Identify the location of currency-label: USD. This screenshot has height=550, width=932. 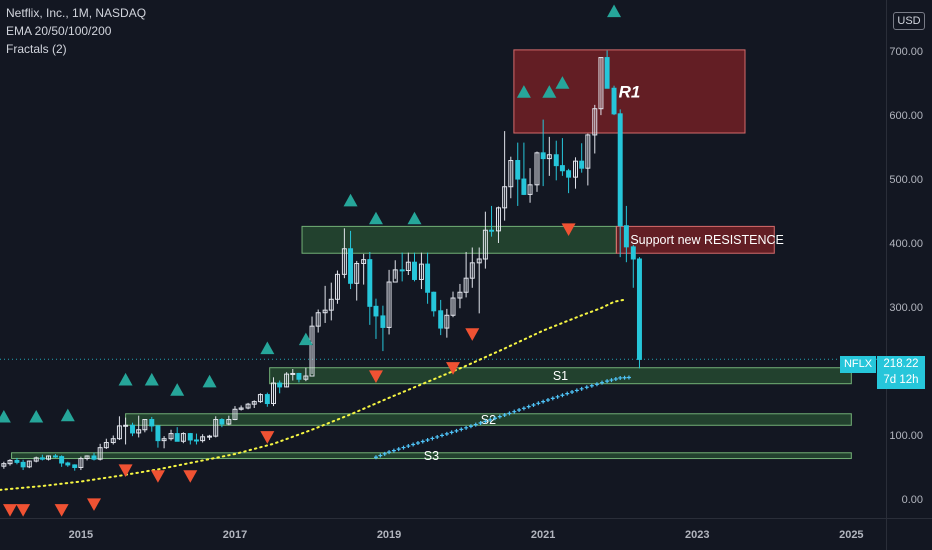
(909, 21).